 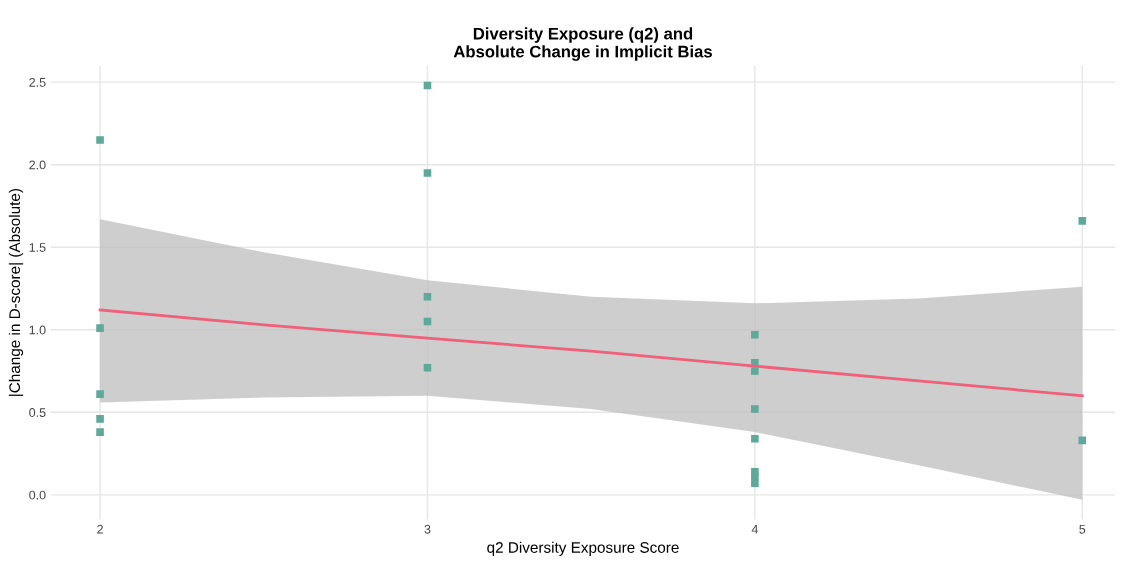 I want to click on y-tick-label: 1.0, so click(x=37, y=330).